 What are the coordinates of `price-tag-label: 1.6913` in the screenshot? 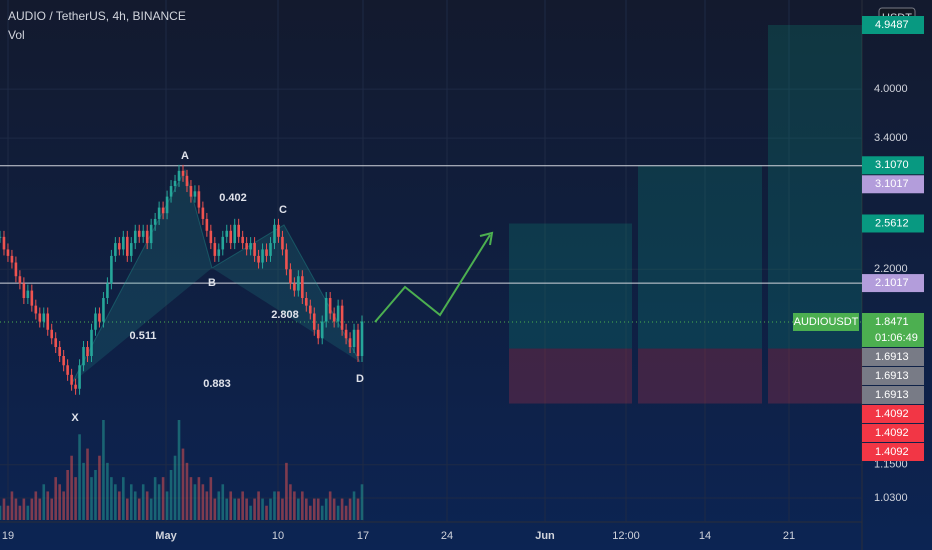 It's located at (892, 395).